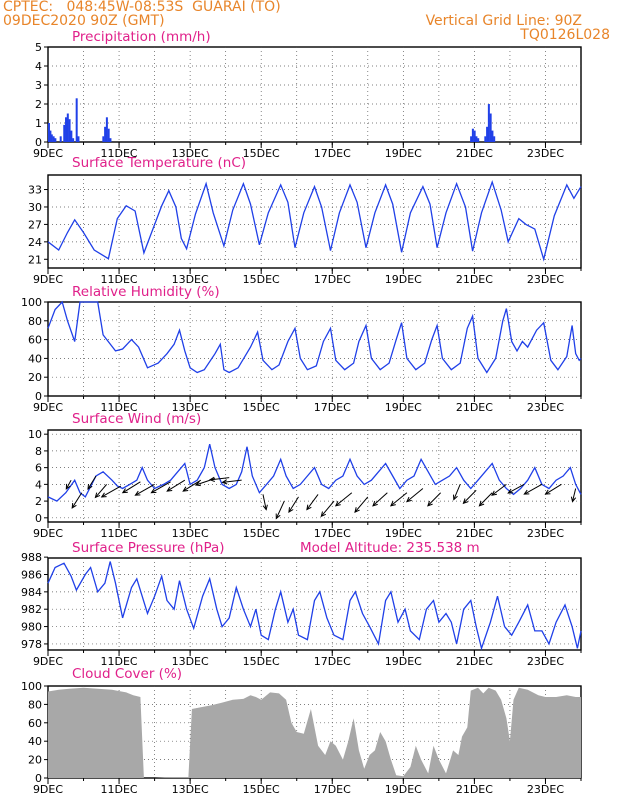 The image size is (618, 800). I want to click on header-grid-note: Vertical Grid Line: 90Z, so click(503, 21).